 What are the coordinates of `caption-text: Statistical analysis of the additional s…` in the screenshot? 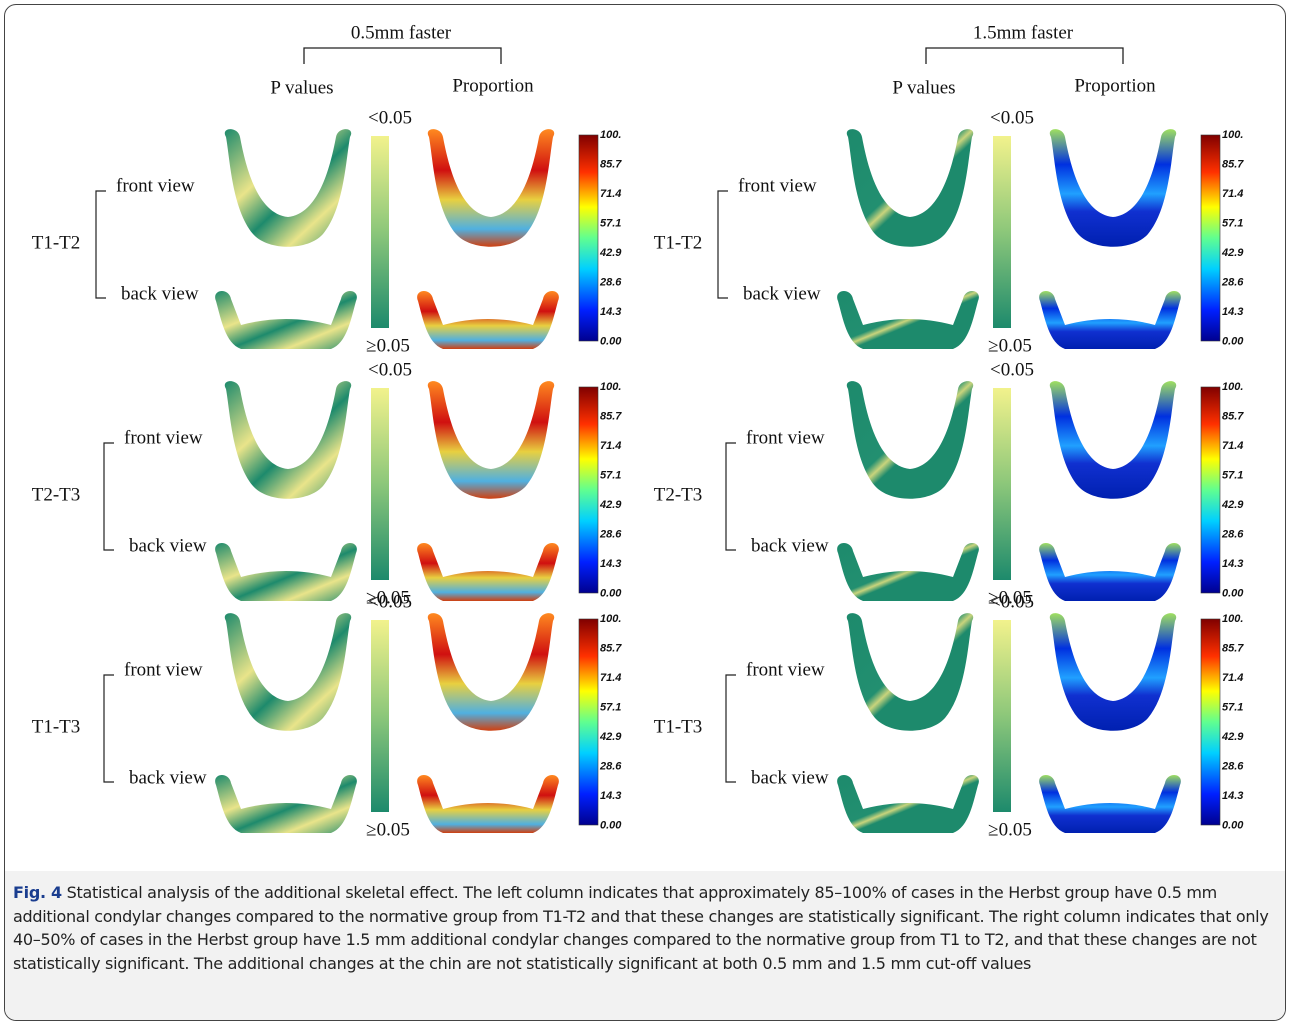 It's located at (641, 928).